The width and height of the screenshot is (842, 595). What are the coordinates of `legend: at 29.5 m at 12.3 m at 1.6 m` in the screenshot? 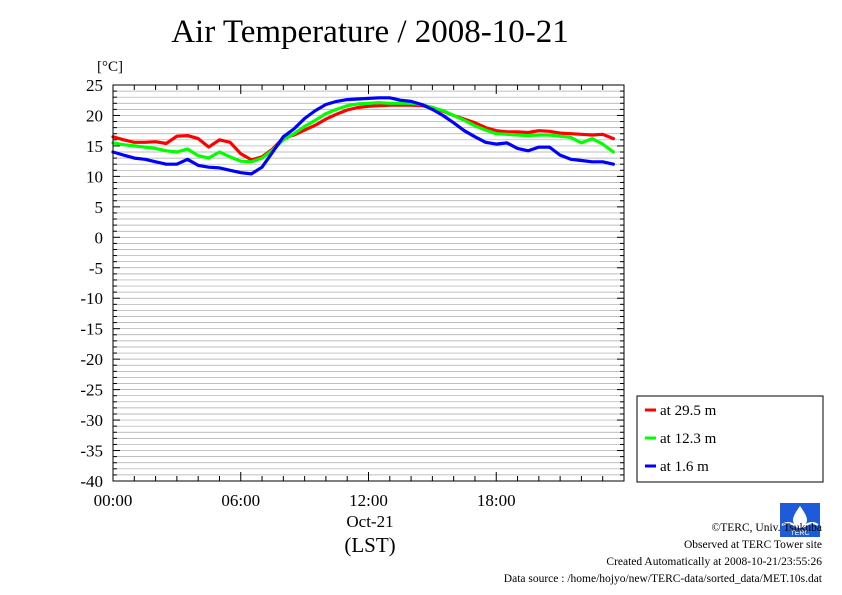 It's located at (730, 439).